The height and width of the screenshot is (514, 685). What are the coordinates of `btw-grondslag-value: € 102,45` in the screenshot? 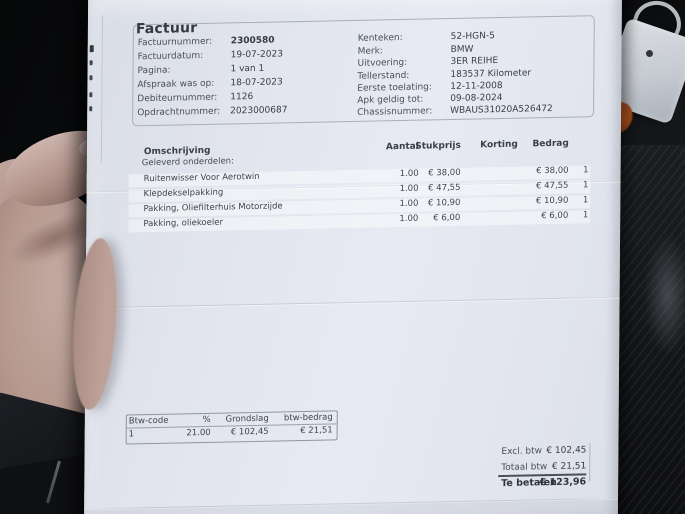 It's located at (249, 432).